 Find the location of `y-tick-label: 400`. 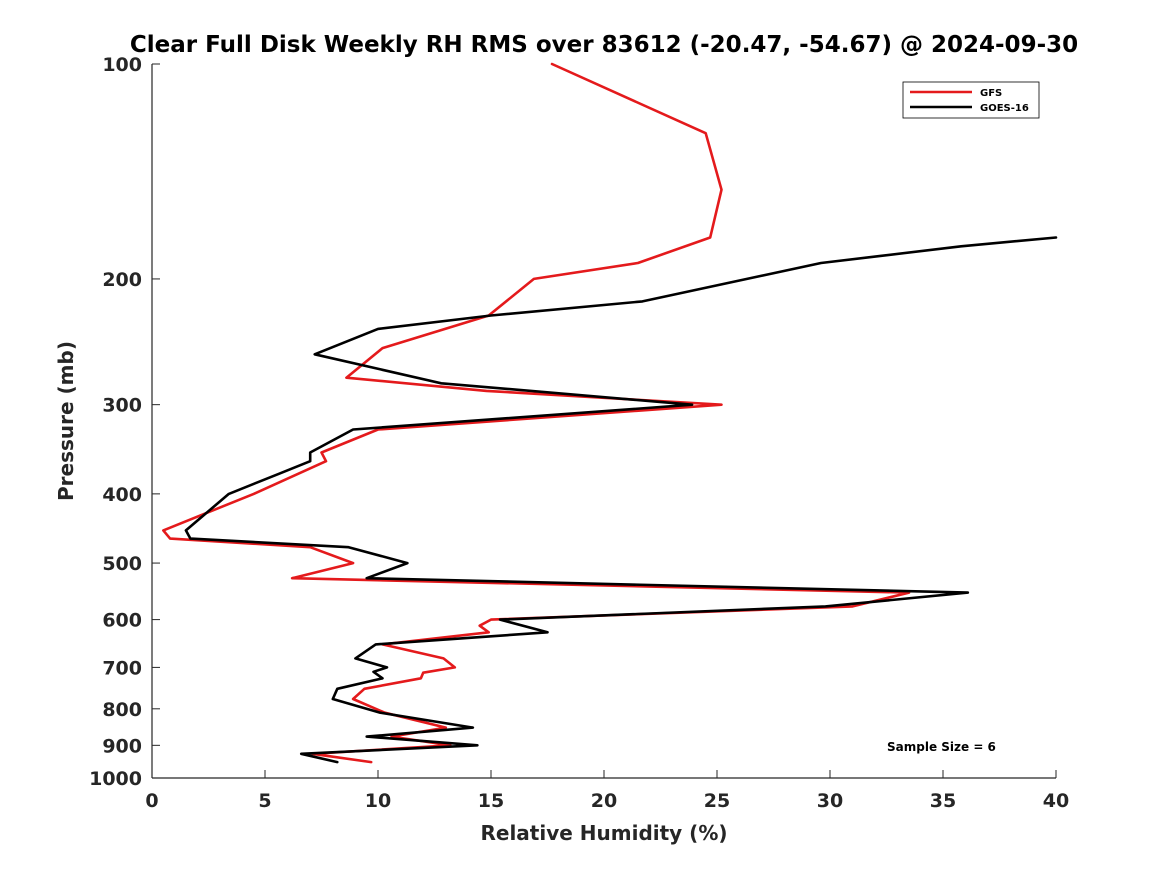

y-tick-label: 400 is located at coordinates (122, 495).